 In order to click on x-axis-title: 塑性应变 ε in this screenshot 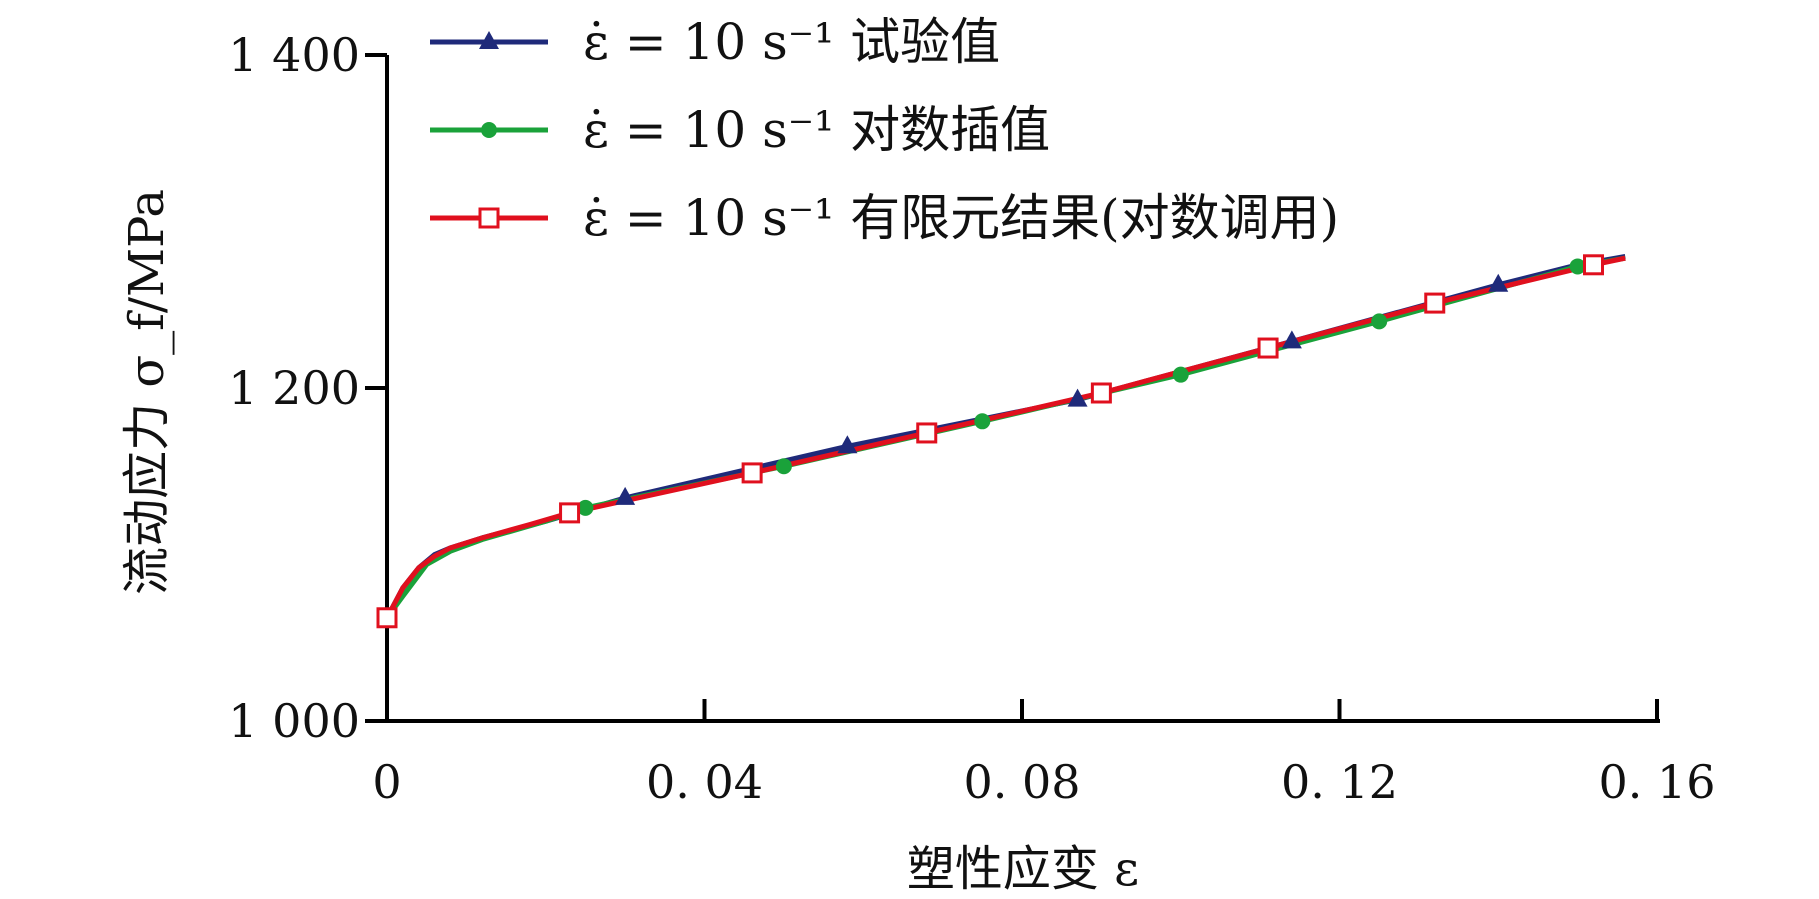, I will do `click(1023, 869)`.